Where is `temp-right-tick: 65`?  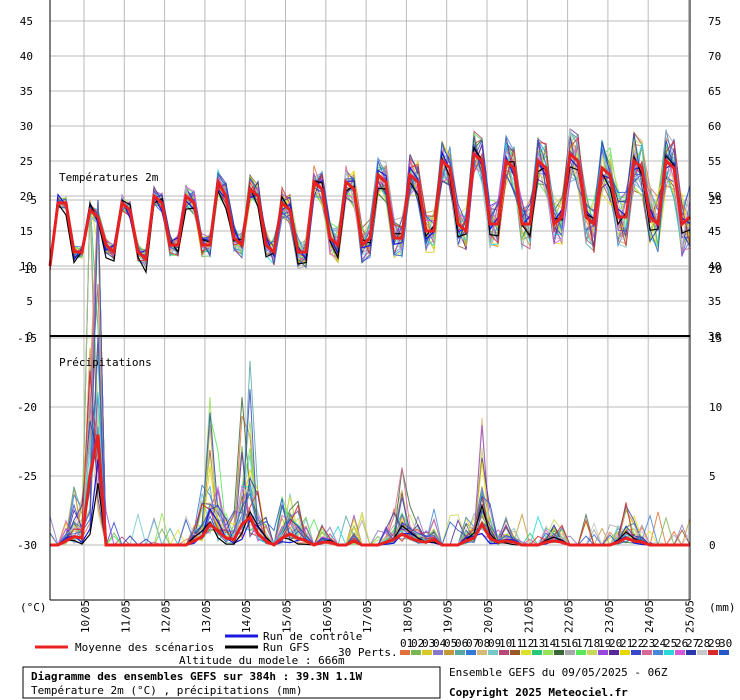 temp-right-tick: 65 is located at coordinates (714, 91).